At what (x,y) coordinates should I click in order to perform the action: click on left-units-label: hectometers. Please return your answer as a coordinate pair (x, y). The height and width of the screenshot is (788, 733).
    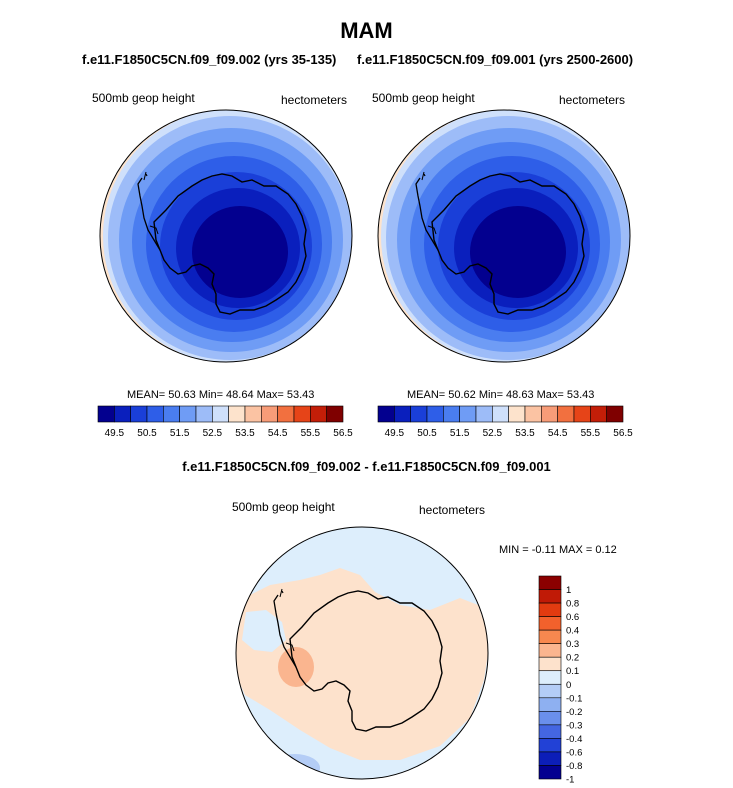
    Looking at the image, I should click on (314, 100).